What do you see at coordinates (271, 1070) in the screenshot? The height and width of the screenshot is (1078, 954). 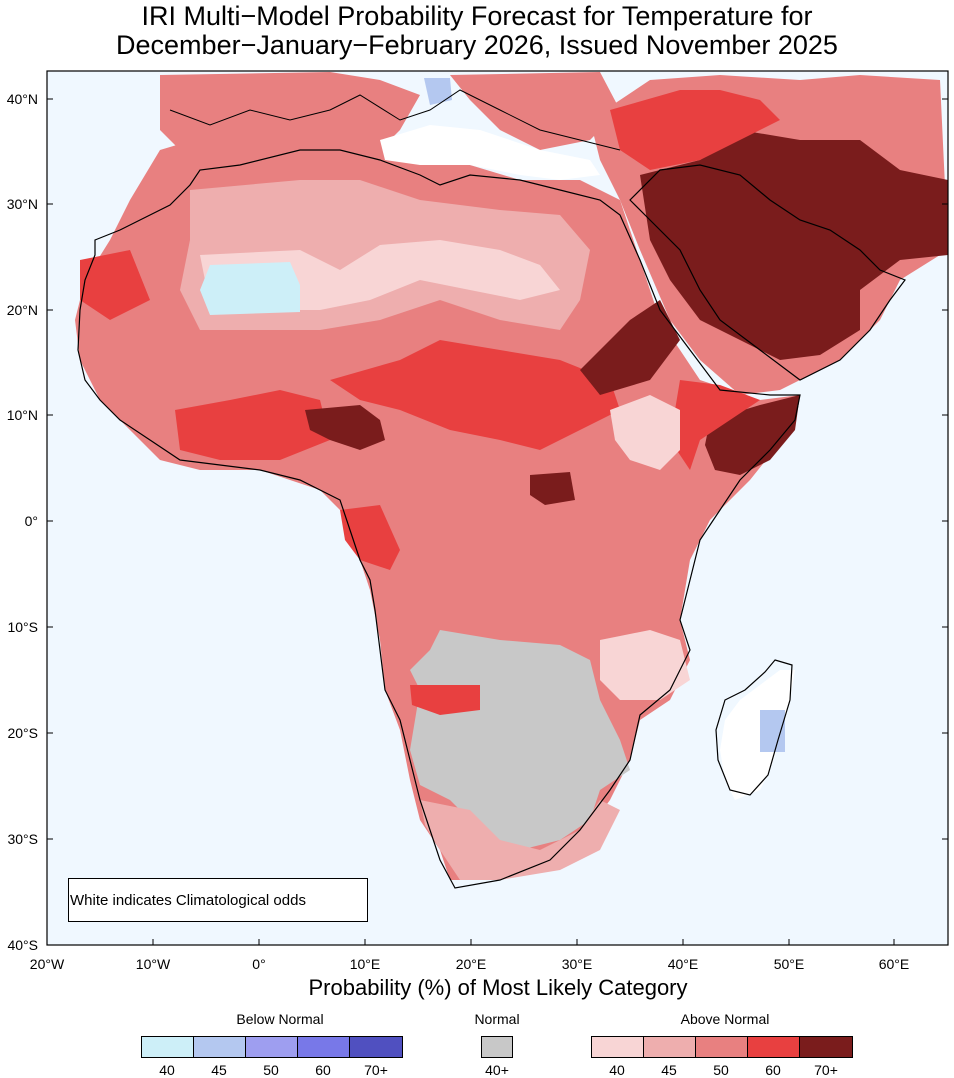 I see `legend-tick-below-50: 50` at bounding box center [271, 1070].